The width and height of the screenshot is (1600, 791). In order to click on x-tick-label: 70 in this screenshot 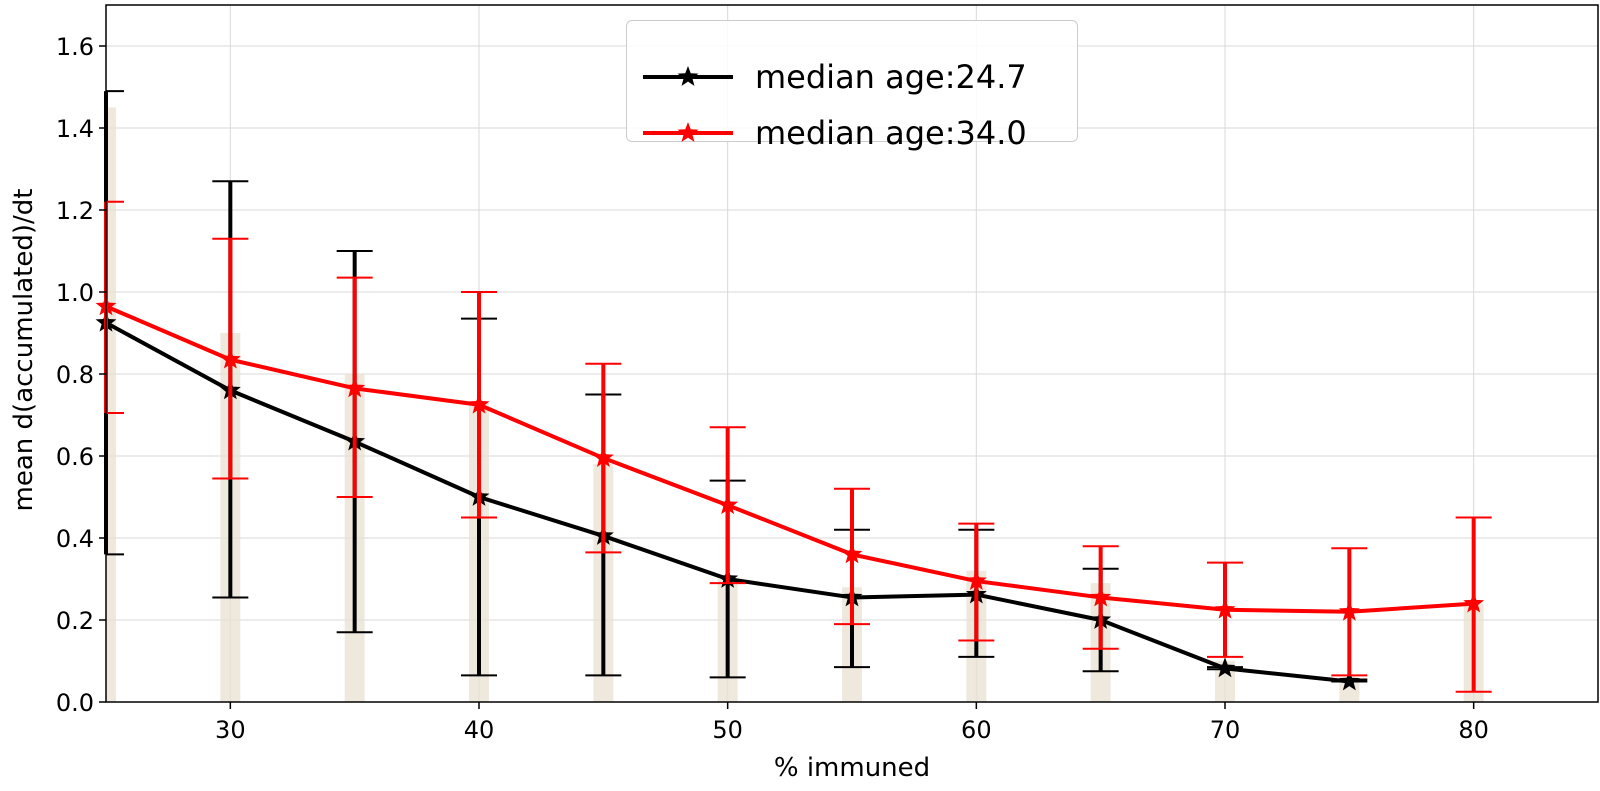, I will do `click(1225, 730)`.